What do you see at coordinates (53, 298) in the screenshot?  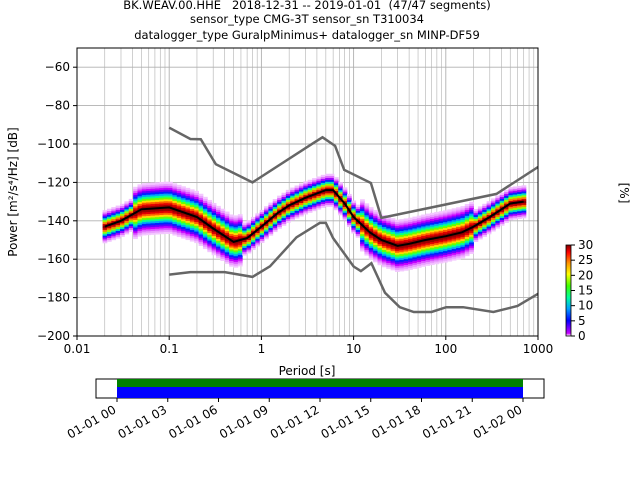 I see `y-tick-label: −180` at bounding box center [53, 298].